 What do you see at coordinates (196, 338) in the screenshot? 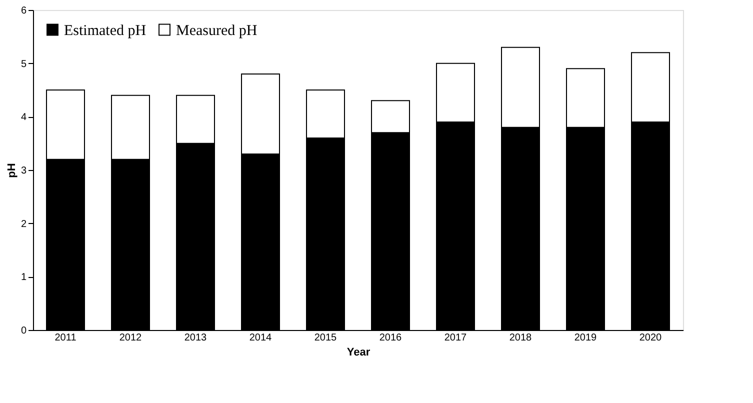
I see `x-tick-label: 2013` at bounding box center [196, 338].